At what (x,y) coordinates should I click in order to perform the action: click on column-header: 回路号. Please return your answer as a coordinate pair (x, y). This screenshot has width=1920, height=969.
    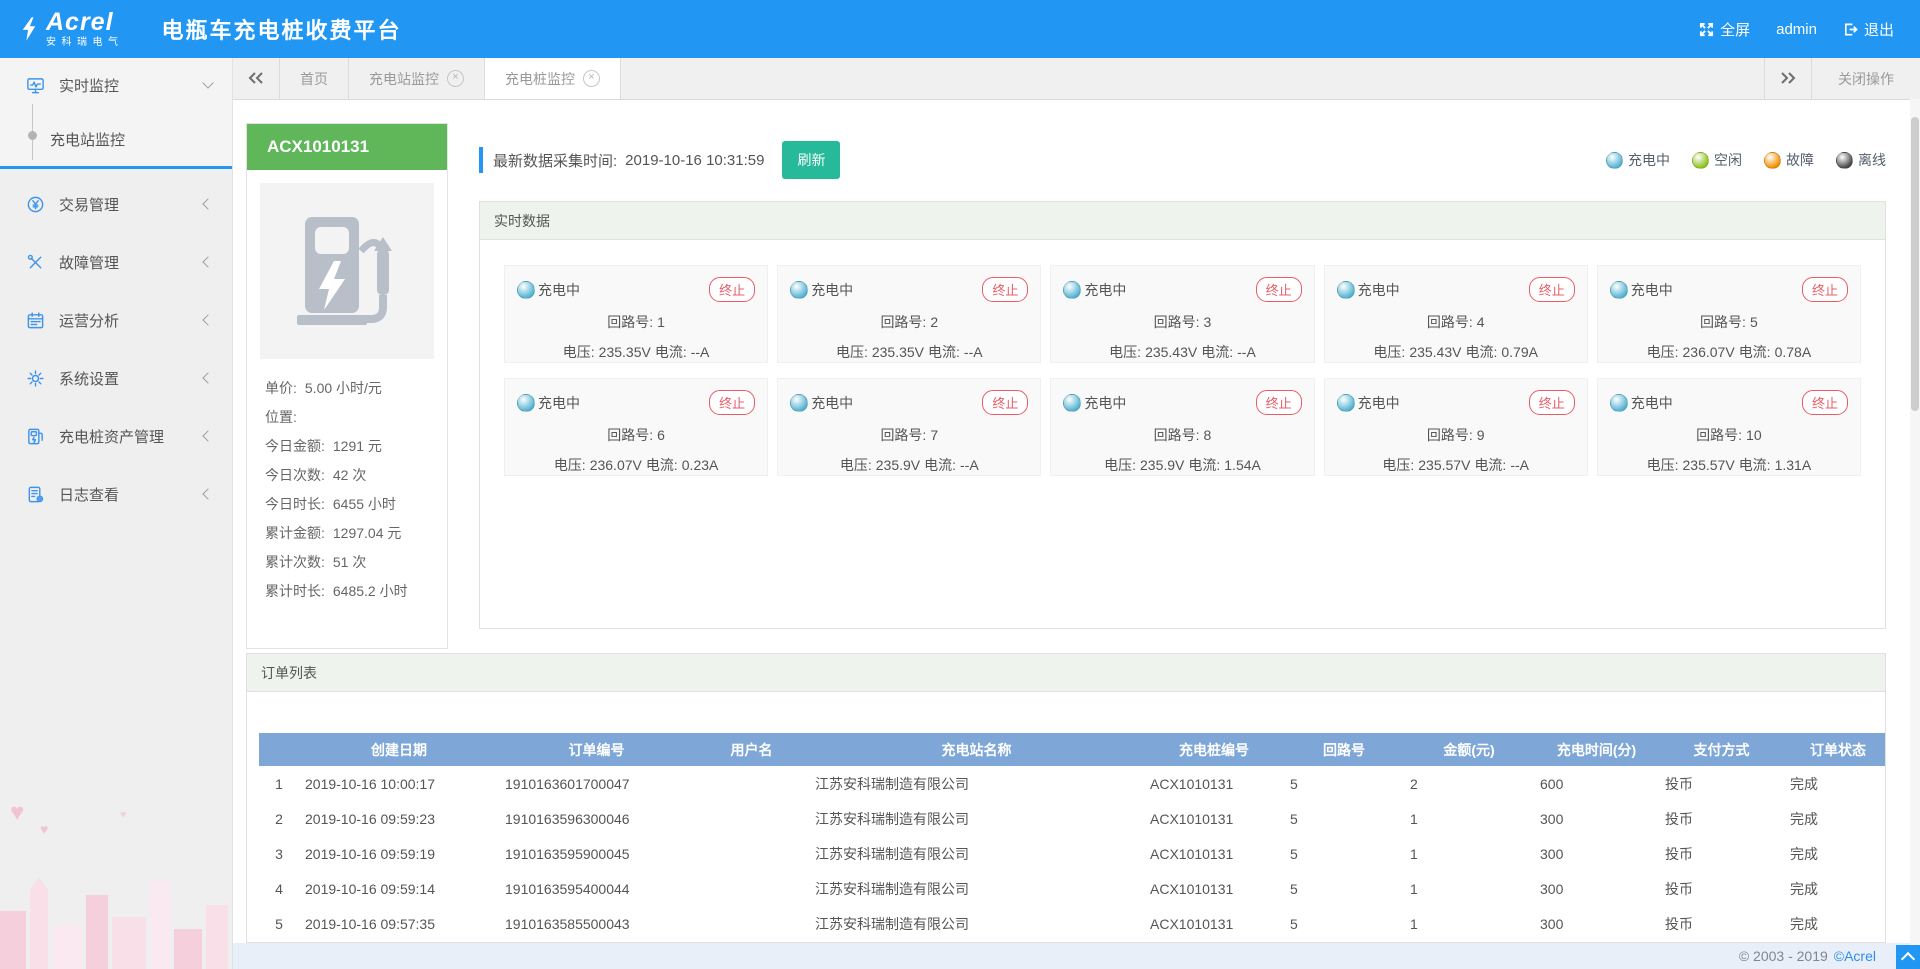
    Looking at the image, I should click on (1344, 749).